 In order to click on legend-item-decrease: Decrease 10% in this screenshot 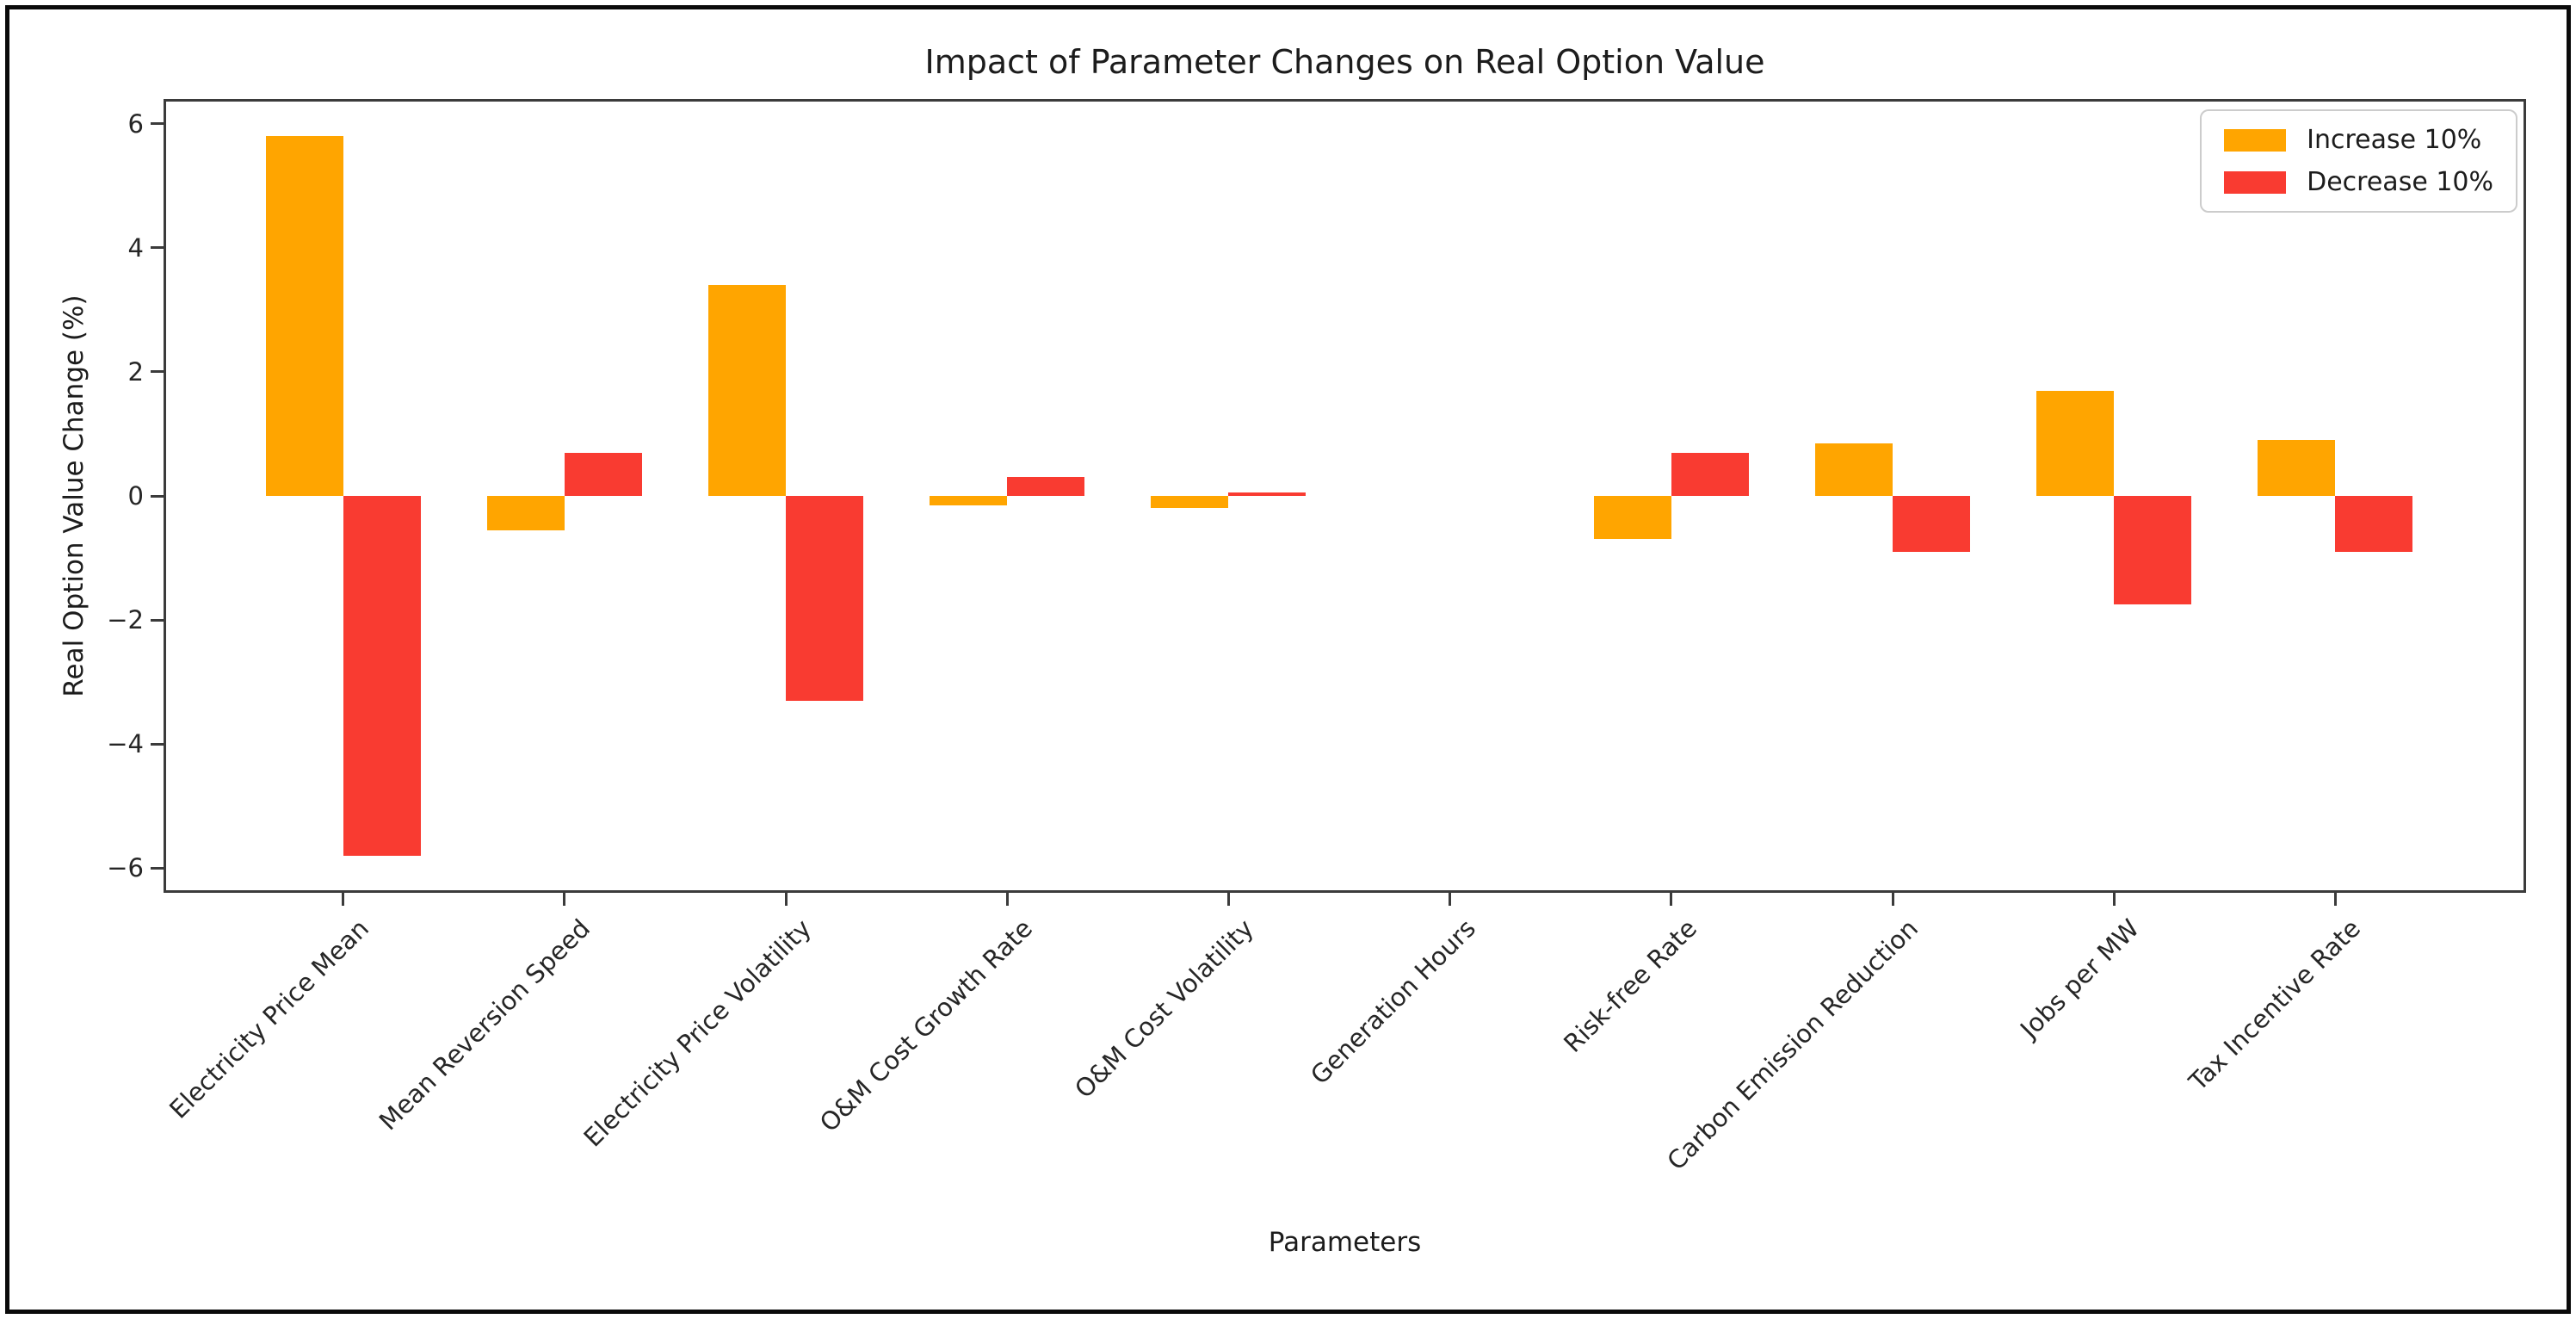, I will do `click(2358, 182)`.